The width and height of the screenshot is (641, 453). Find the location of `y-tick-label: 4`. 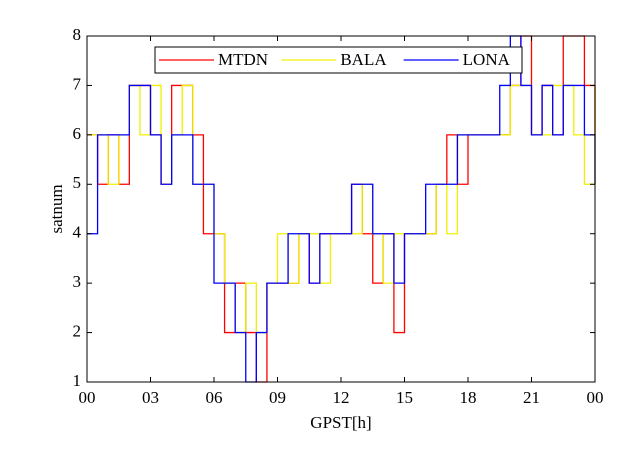

y-tick-label: 4 is located at coordinates (77, 232).